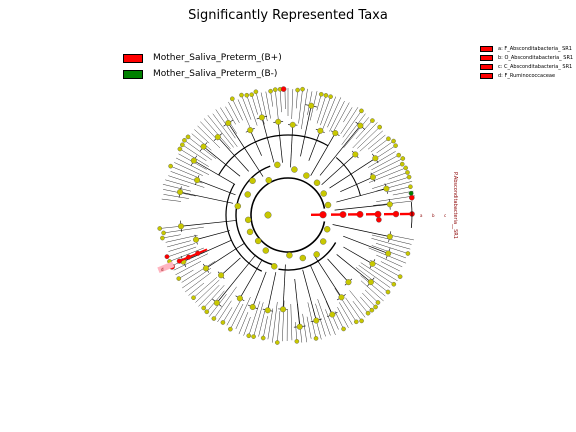 This screenshot has width=576, height=432. What do you see at coordinates (527, 75) in the screenshot?
I see `taxa-label: d: F_Ruminococcaceae` at bounding box center [527, 75].